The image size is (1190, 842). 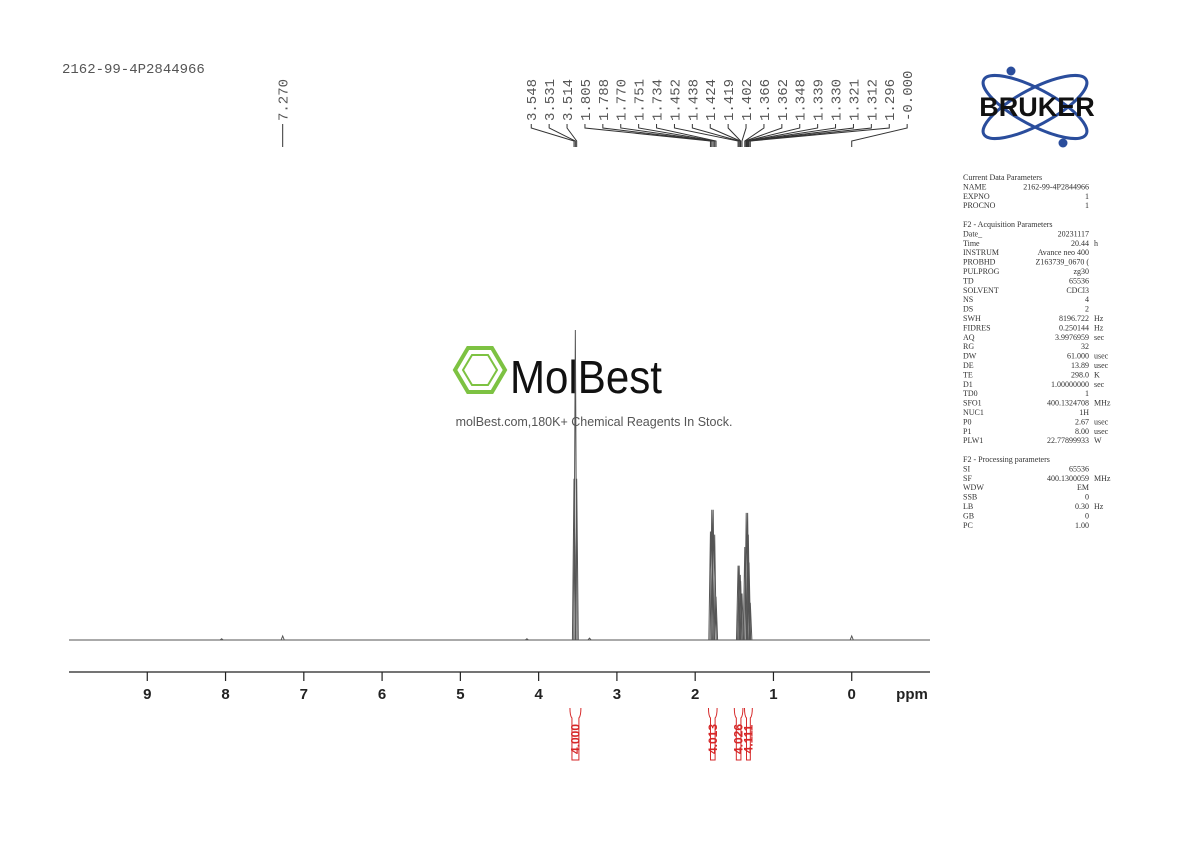 What do you see at coordinates (748, 100) in the screenshot?
I see `peak-label: 1.402` at bounding box center [748, 100].